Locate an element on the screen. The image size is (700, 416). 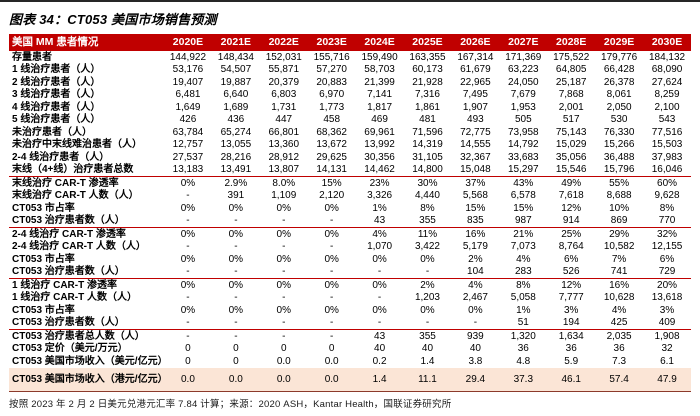
year-header: 2029E is located at coordinates (619, 42).